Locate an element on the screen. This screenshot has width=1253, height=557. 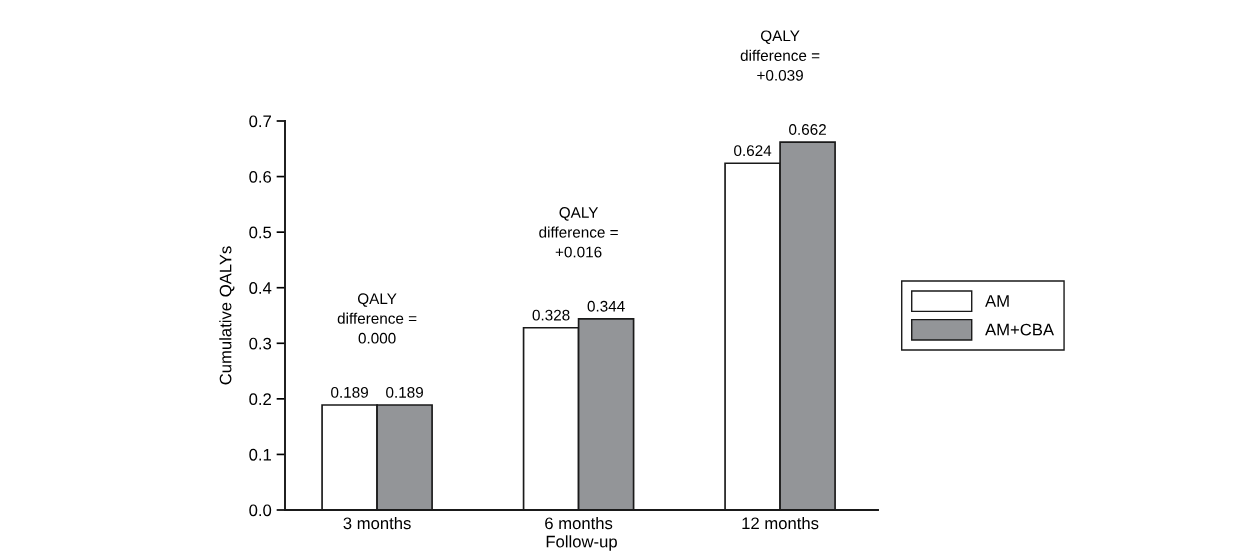
x-tick-label: 12 months is located at coordinates (780, 523).